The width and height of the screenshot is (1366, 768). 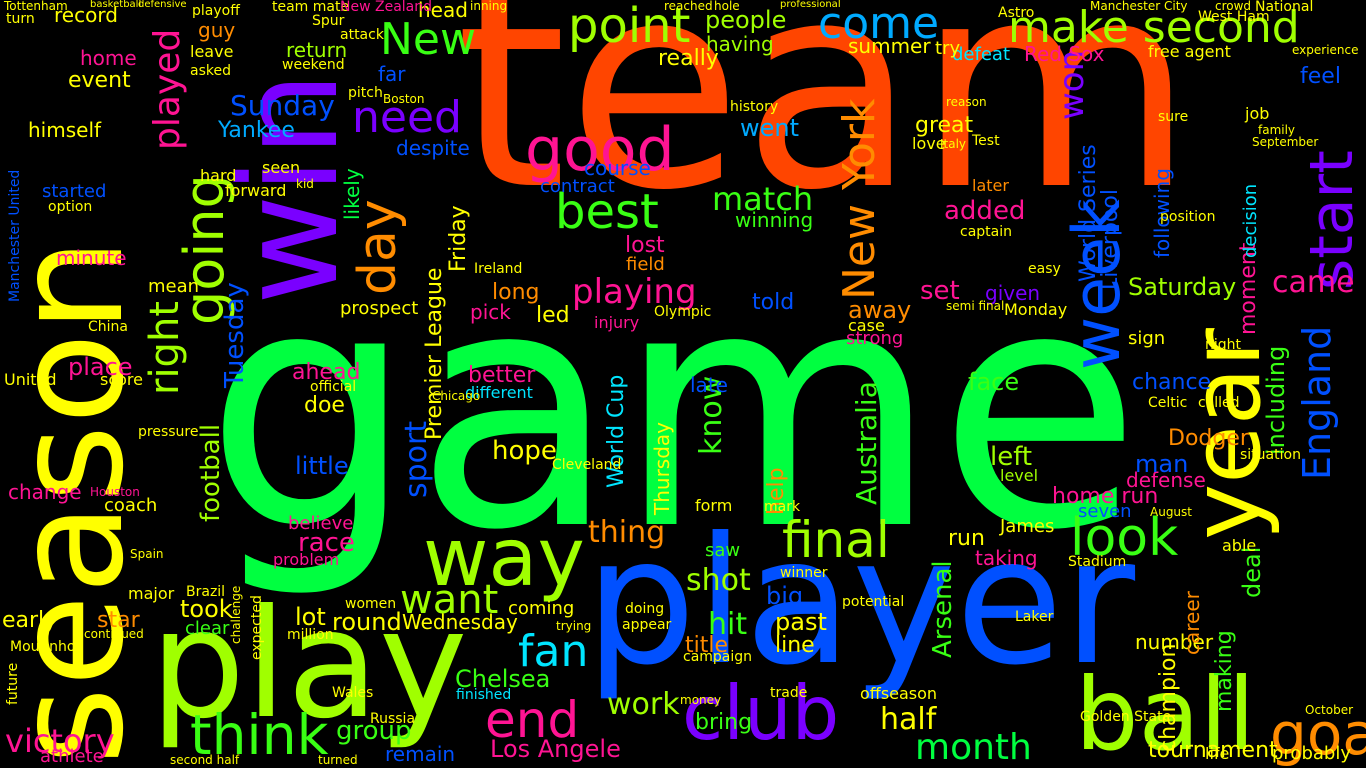 I want to click on word-red-sox: Red Sox, so click(x=1064, y=54).